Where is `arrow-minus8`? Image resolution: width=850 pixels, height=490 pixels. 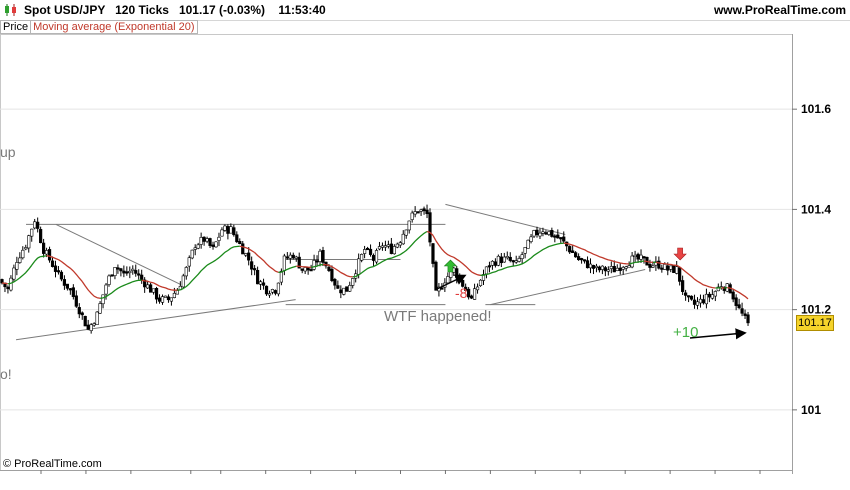 arrow-minus8 is located at coordinates (451, 282).